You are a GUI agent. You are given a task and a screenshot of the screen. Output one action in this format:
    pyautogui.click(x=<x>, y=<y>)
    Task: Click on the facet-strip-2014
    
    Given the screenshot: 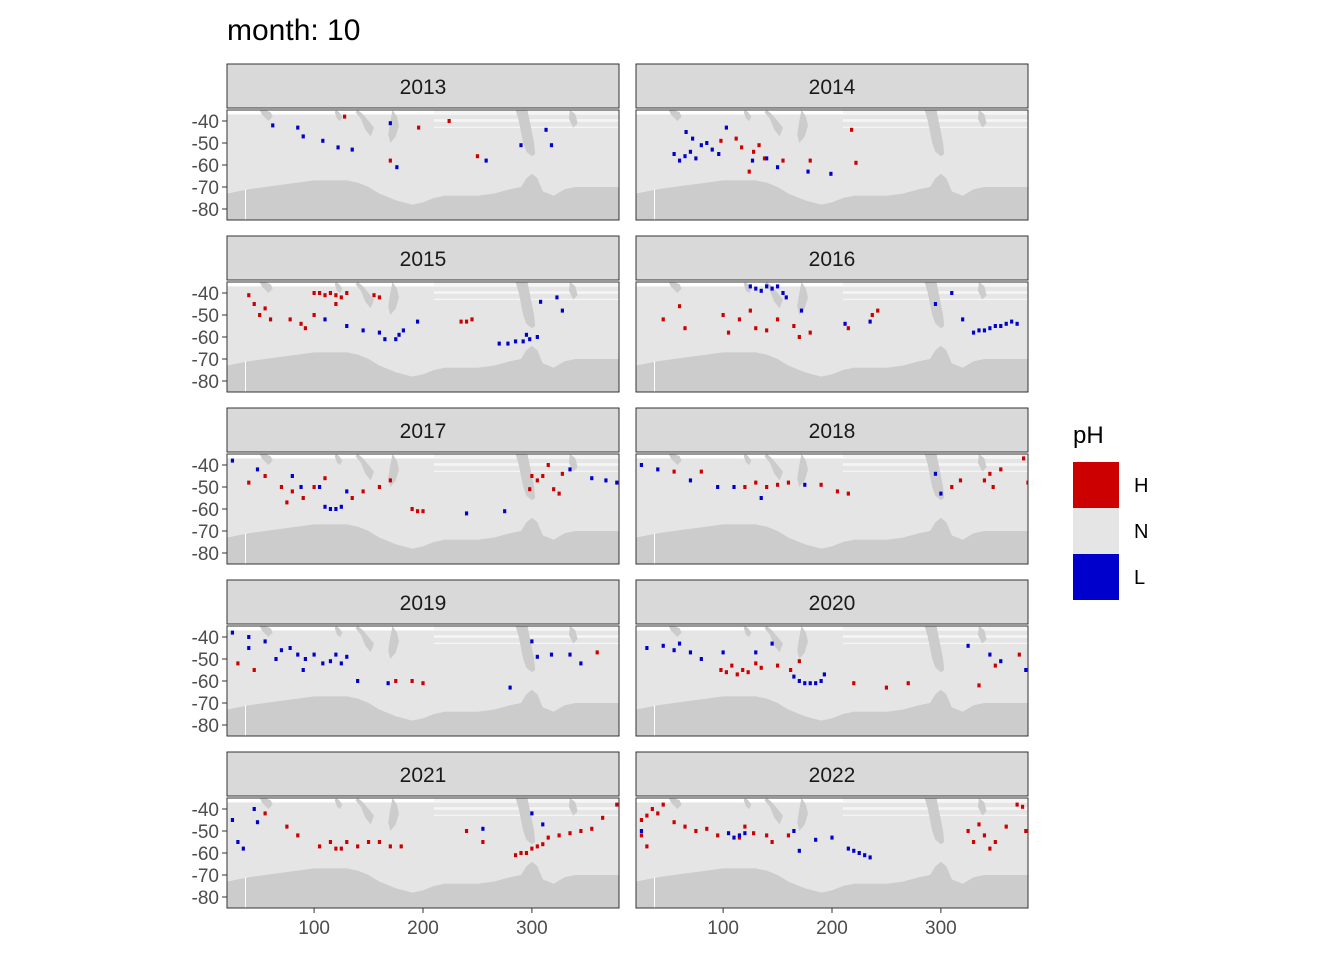 What is the action you would take?
    pyautogui.click(x=832, y=86)
    